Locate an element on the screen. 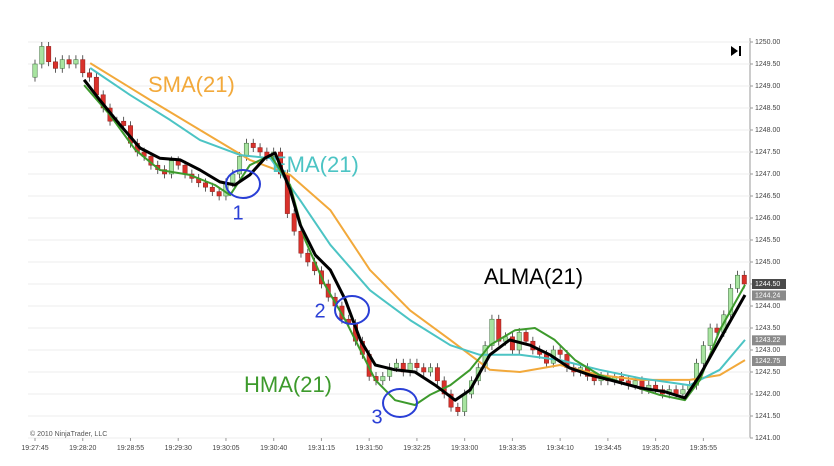 The width and height of the screenshot is (834, 466). y-tick-label: 1246.00 is located at coordinates (767, 218).